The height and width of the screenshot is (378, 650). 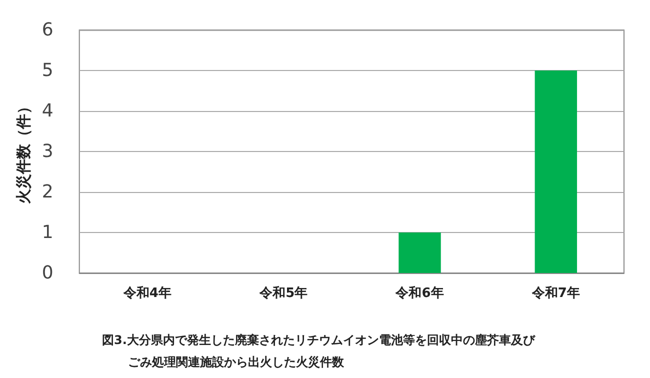 I want to click on y-tick-label: 3, so click(x=48, y=151).